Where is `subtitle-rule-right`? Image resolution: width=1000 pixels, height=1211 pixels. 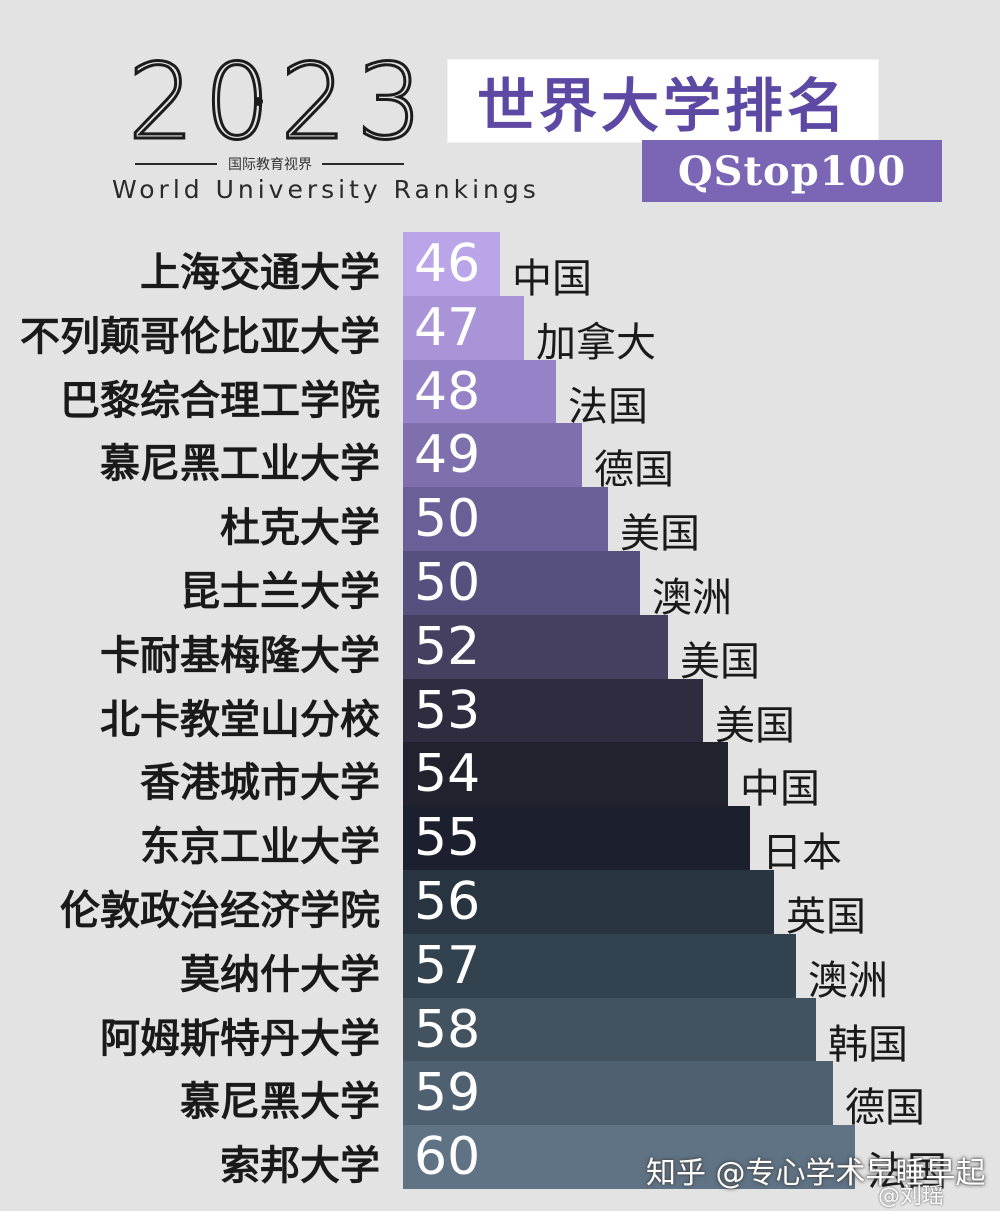
subtitle-rule-right is located at coordinates (363, 164).